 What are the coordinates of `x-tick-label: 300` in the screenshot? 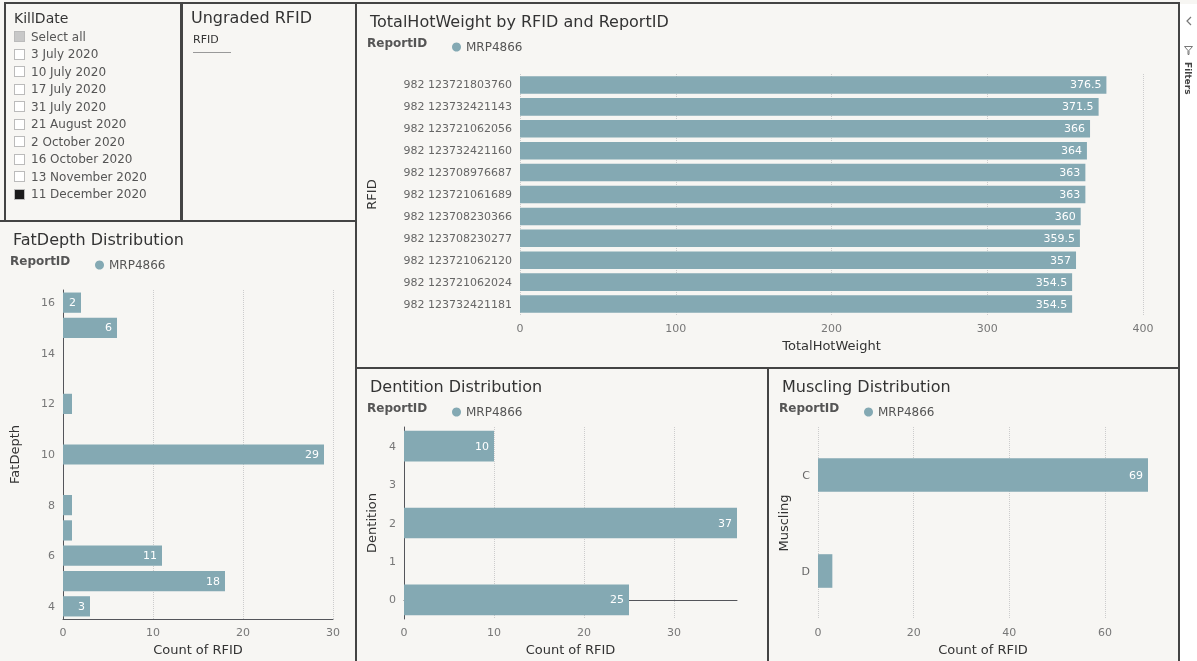 It's located at (987, 328).